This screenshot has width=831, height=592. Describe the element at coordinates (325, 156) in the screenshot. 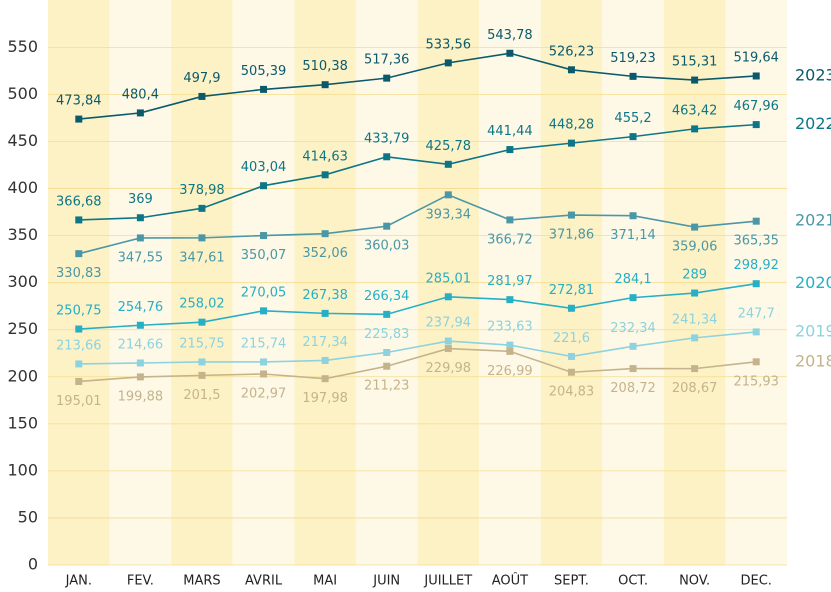

I see `data-label: 414,63` at that location.